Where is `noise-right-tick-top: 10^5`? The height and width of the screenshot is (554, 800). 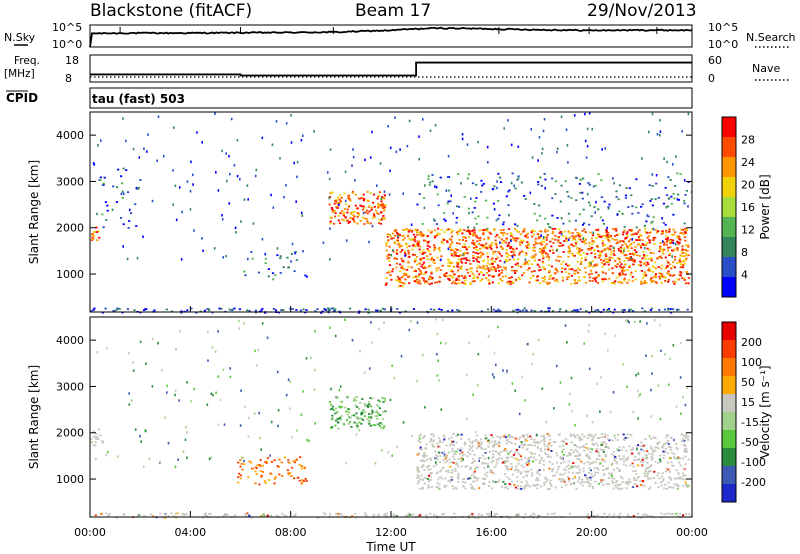
noise-right-tick-top: 10^5 is located at coordinates (723, 27).